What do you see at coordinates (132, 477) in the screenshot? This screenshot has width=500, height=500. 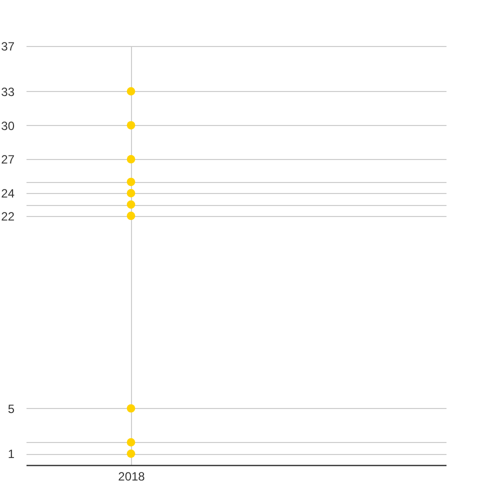 I see `x-tick-label: 2018` at bounding box center [132, 477].